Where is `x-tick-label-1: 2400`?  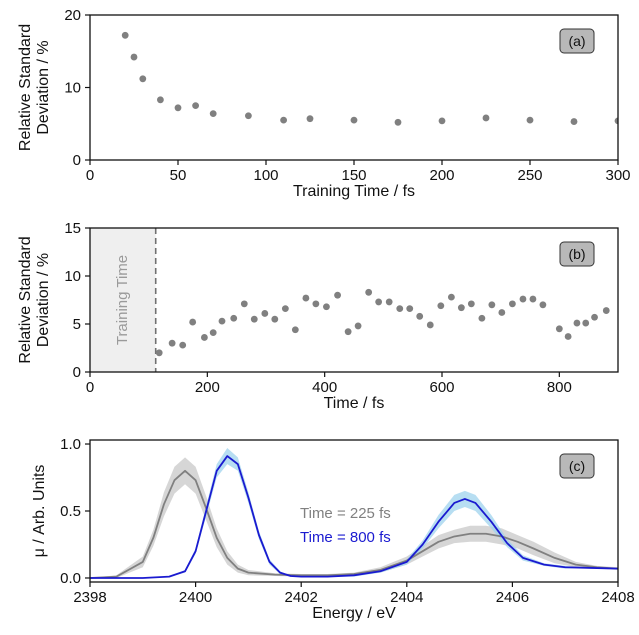 x-tick-label-1: 2400 is located at coordinates (195, 597).